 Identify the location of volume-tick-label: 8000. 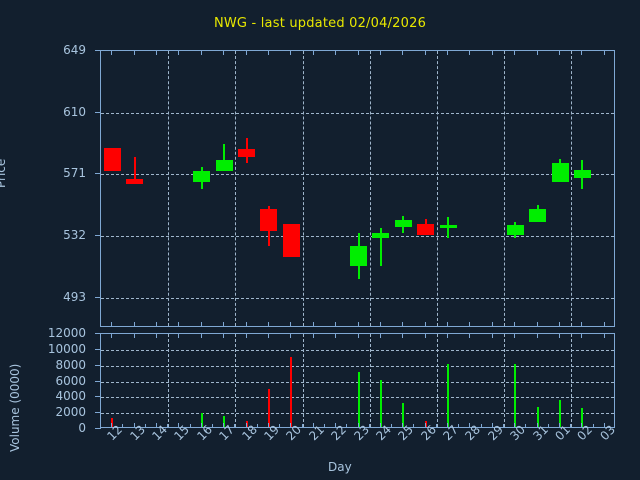
(70, 364).